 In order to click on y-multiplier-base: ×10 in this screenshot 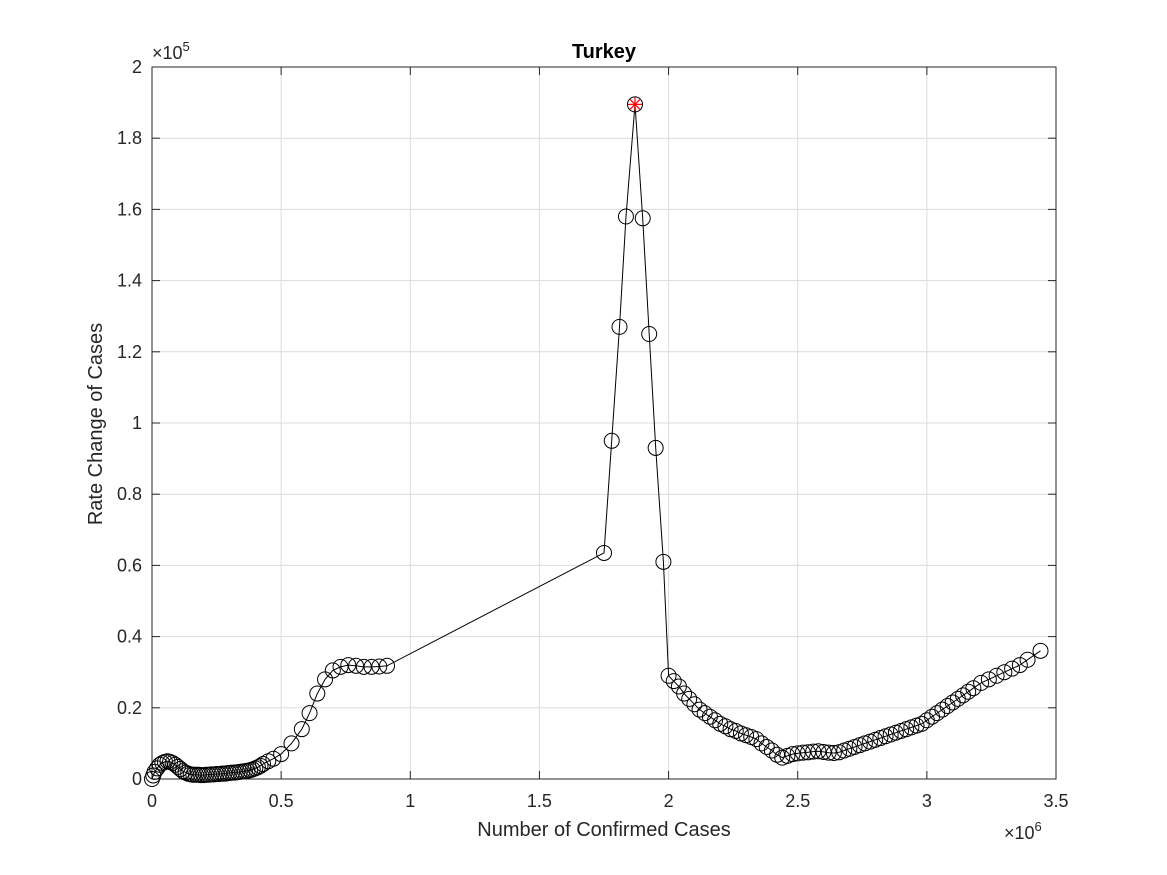, I will do `click(167, 53)`.